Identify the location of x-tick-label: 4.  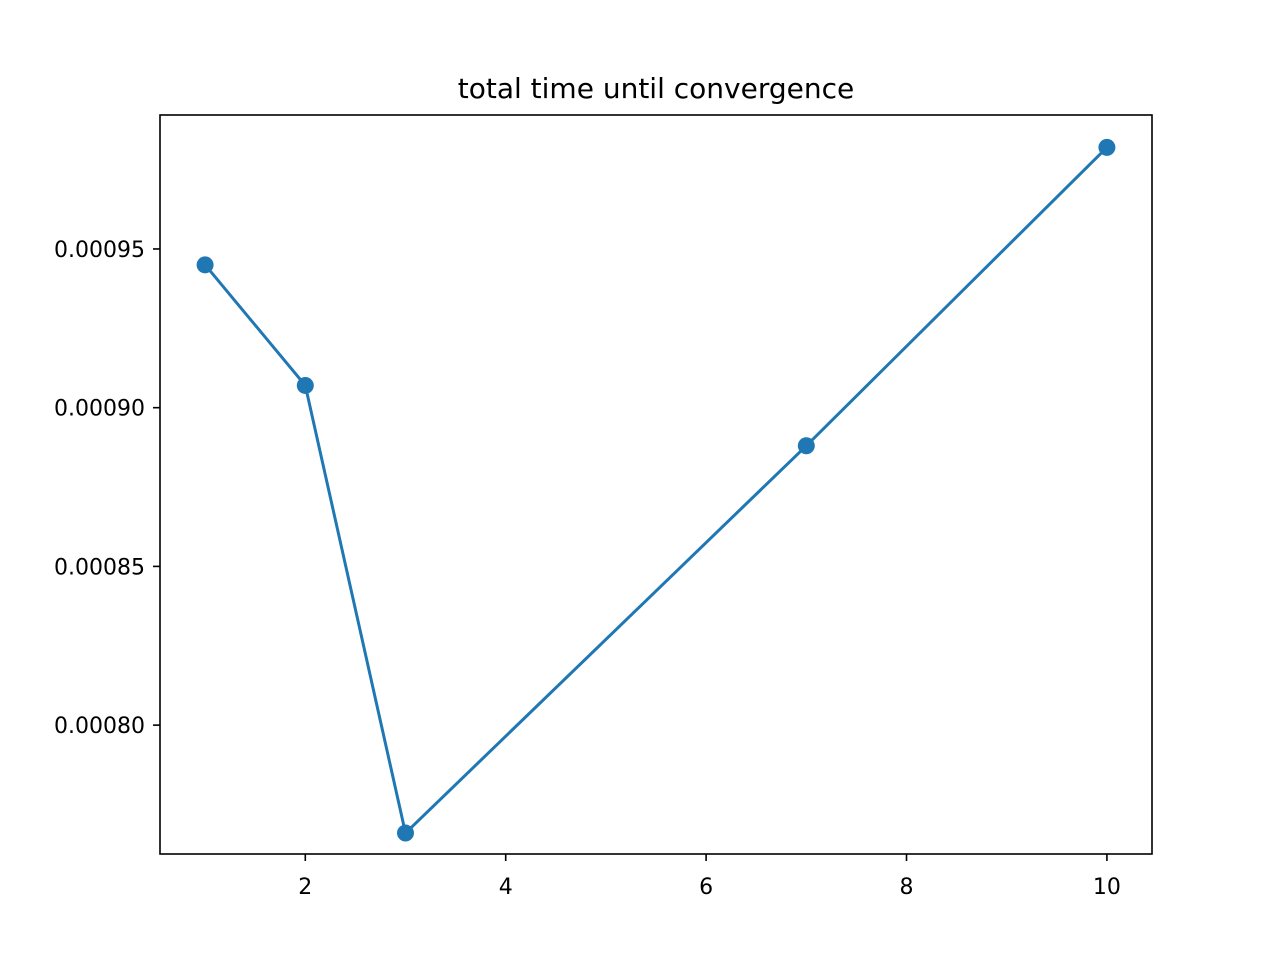
(506, 887).